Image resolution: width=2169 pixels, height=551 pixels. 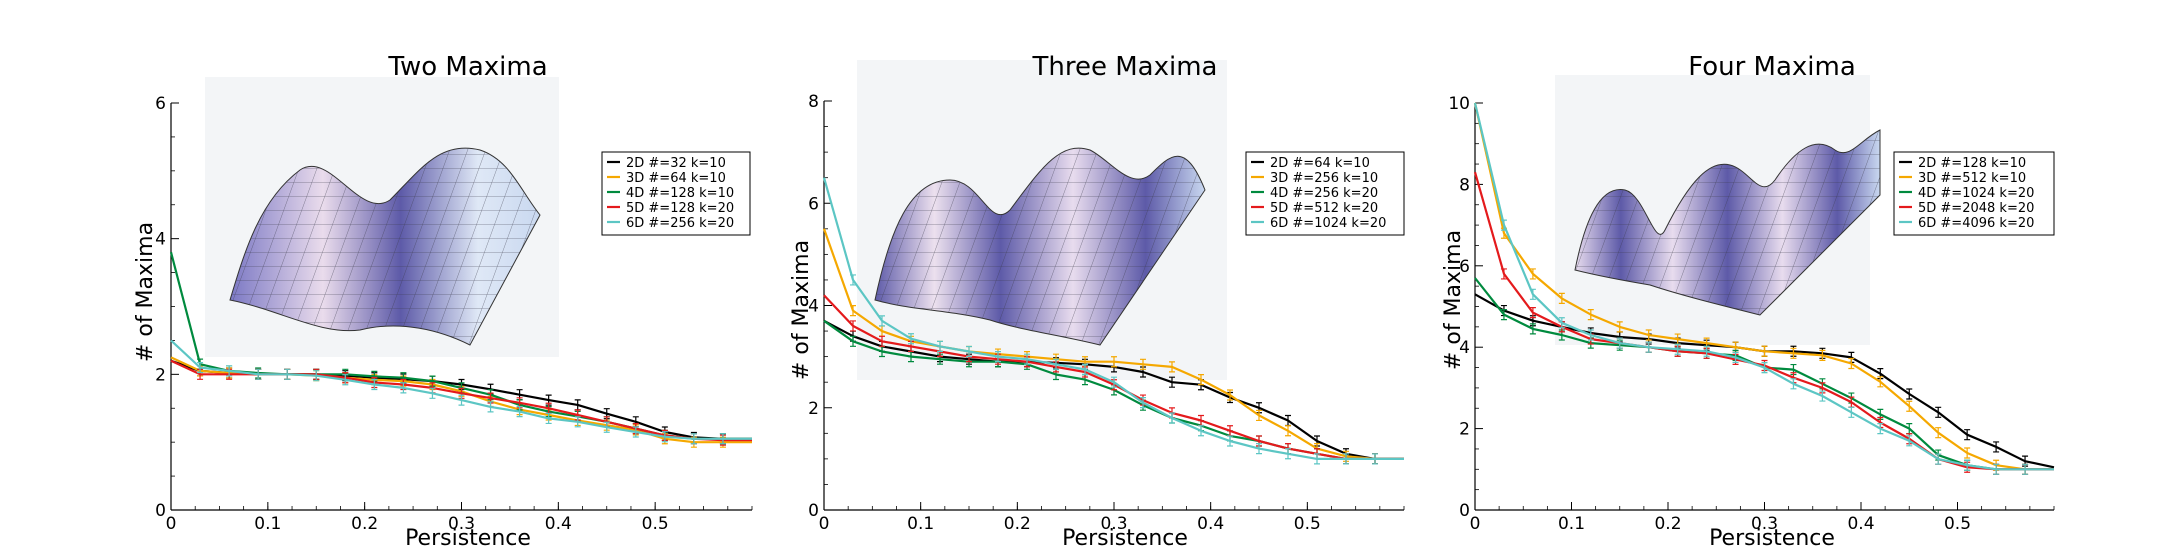 I want to click on y-tick-label: 4, so click(x=813, y=307).